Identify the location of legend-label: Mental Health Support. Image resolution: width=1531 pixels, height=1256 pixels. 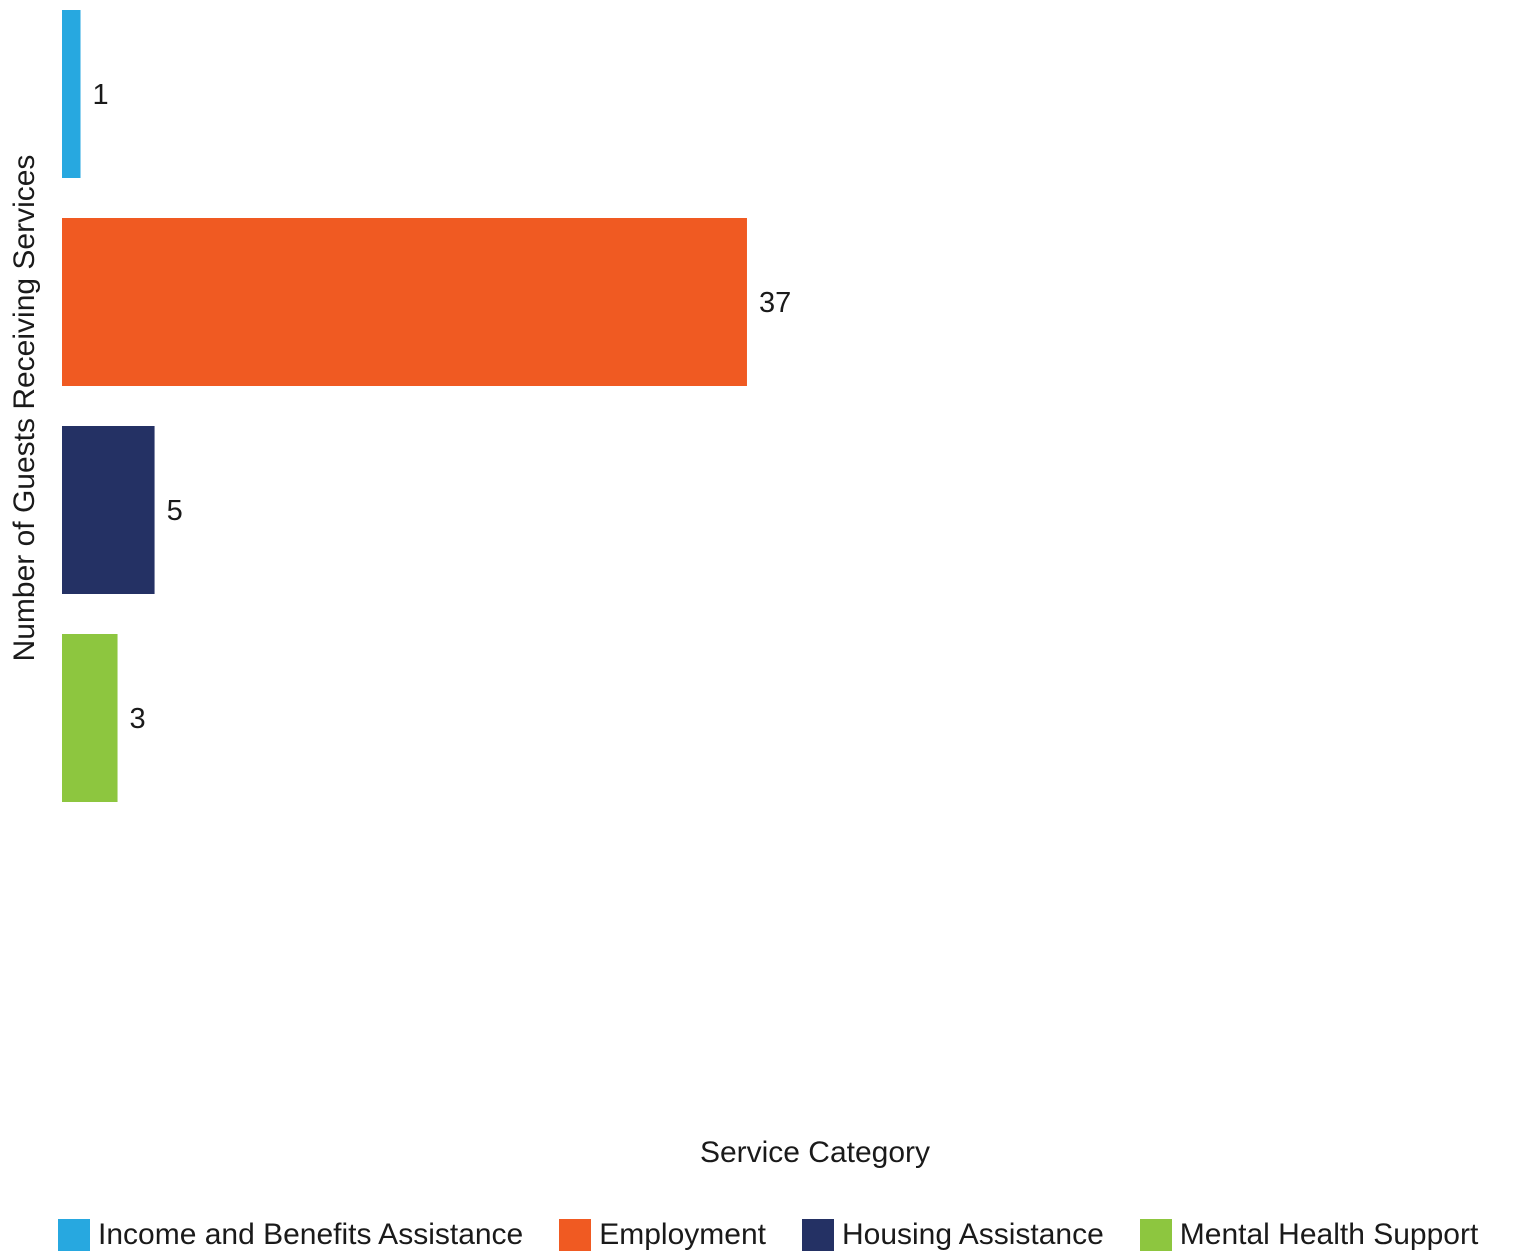
(1329, 1234).